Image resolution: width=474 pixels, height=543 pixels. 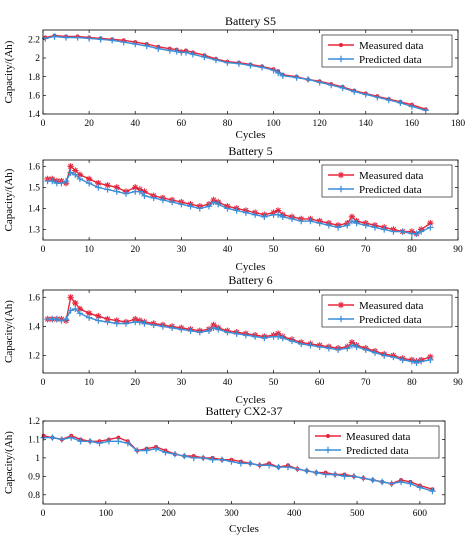 What do you see at coordinates (273, 124) in the screenshot?
I see `x-tick-label: 100` at bounding box center [273, 124].